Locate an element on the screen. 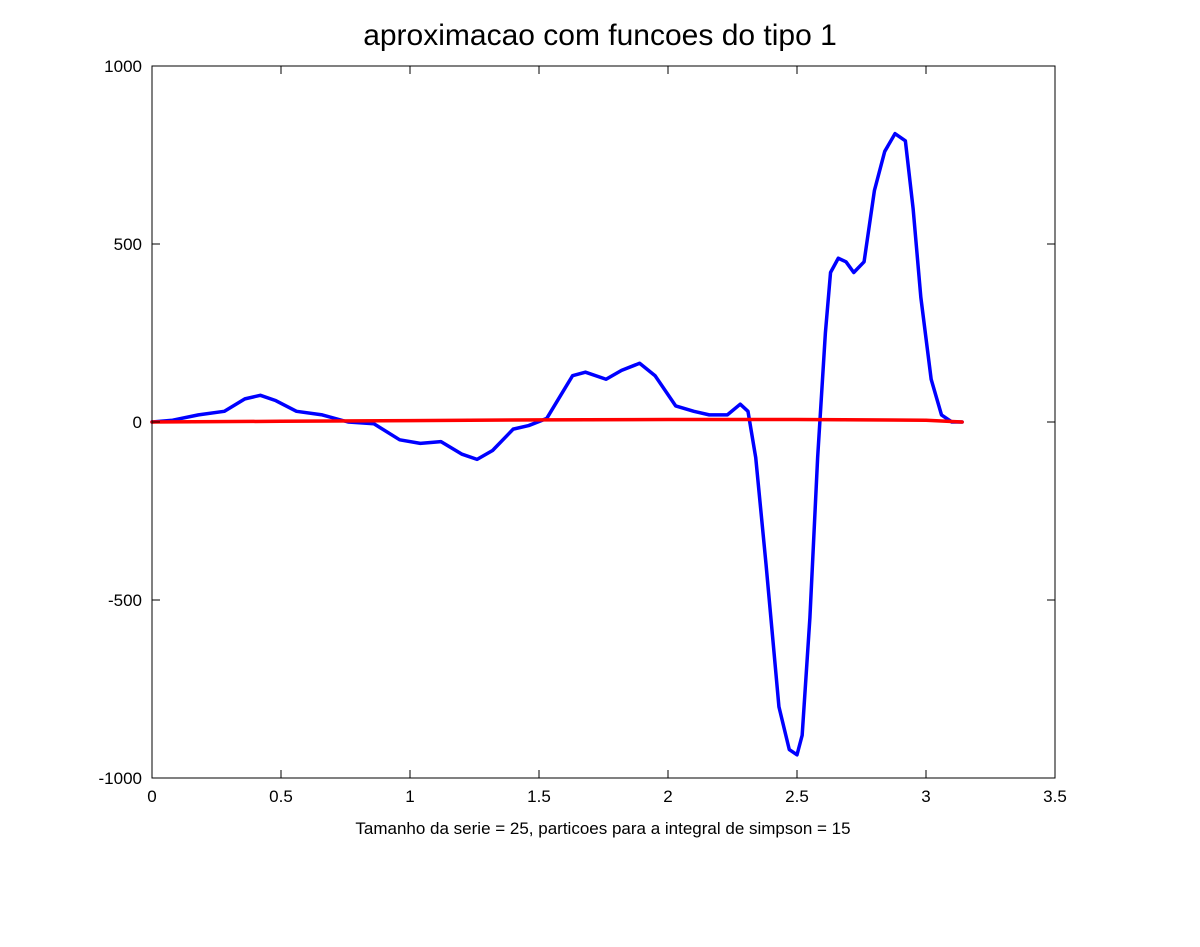 The width and height of the screenshot is (1200, 947). x-tick-label: 1.5 is located at coordinates (539, 796).